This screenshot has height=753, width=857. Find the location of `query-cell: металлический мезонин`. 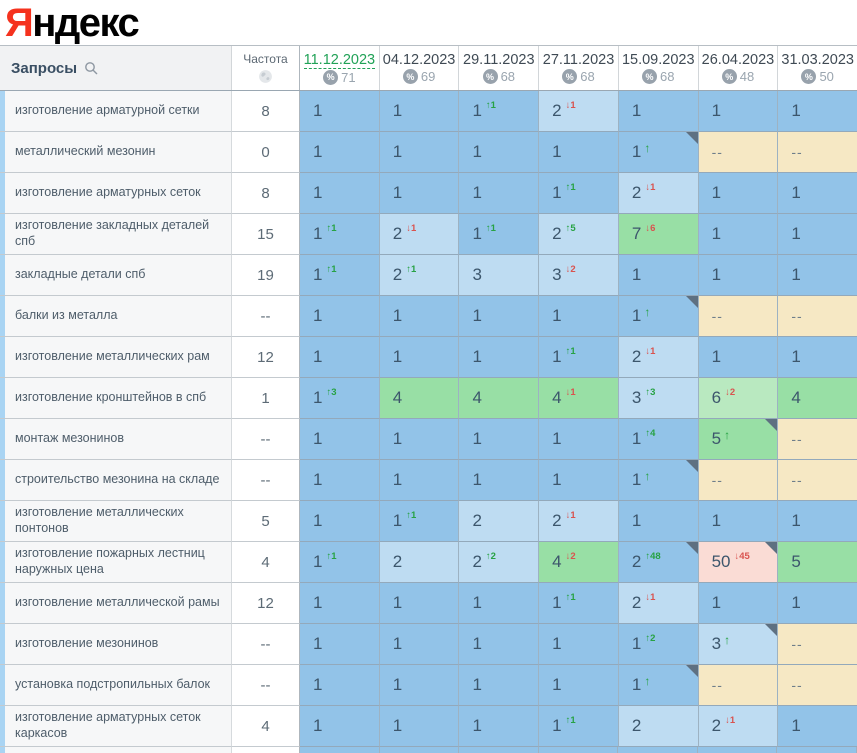

query-cell: металлический мезонин is located at coordinates (116, 152).